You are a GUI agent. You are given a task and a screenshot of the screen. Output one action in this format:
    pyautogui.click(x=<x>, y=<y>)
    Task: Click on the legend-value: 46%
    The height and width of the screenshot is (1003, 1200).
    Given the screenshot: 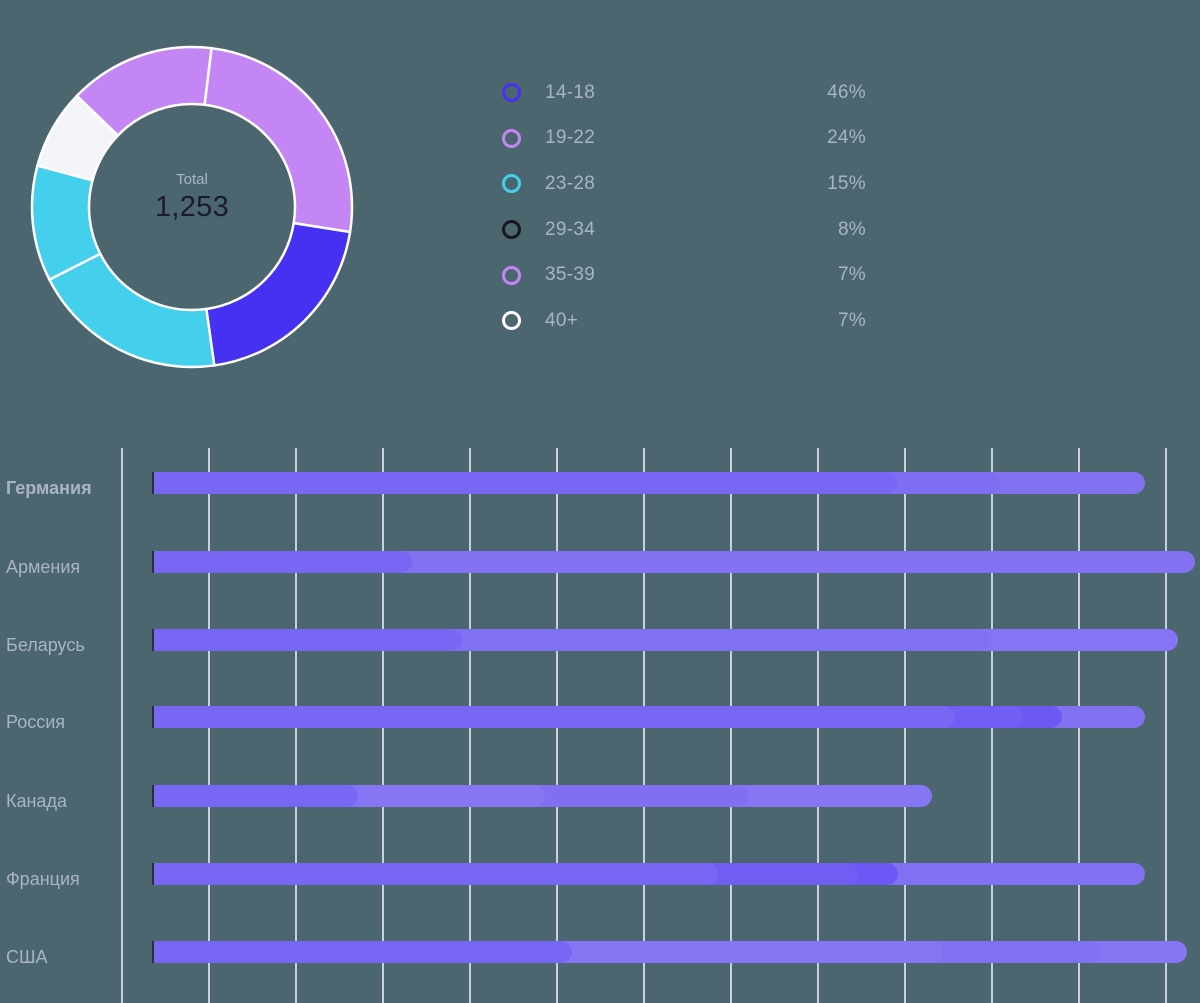 What is the action you would take?
    pyautogui.click(x=846, y=92)
    